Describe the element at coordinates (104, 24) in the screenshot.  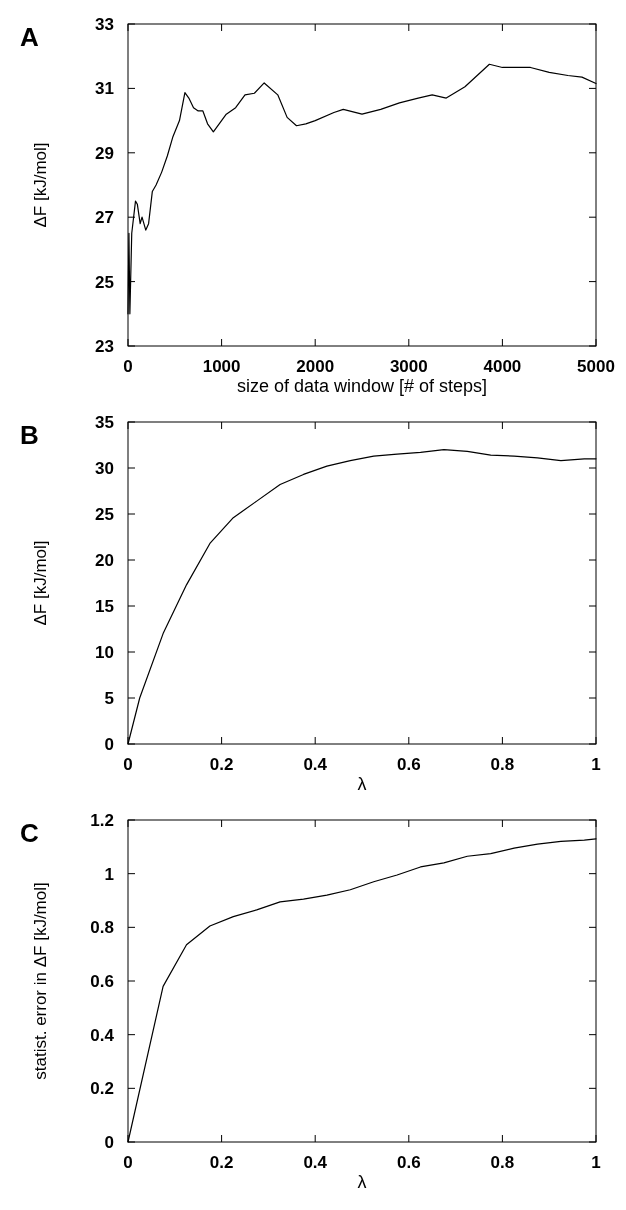
I see `y-tick-label: 33` at that location.